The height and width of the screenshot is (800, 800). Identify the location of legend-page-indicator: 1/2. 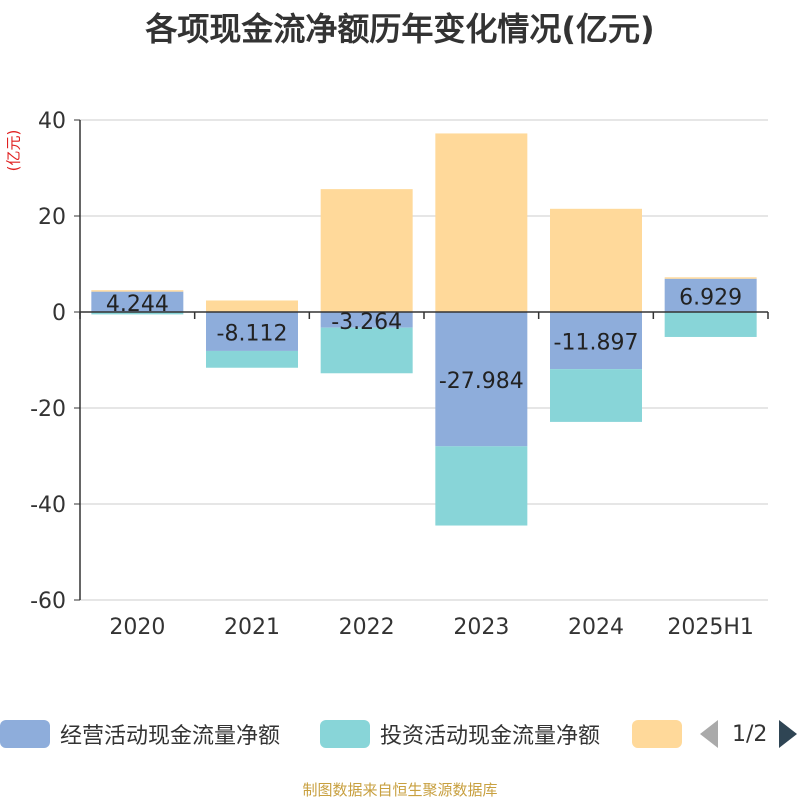
(750, 734).